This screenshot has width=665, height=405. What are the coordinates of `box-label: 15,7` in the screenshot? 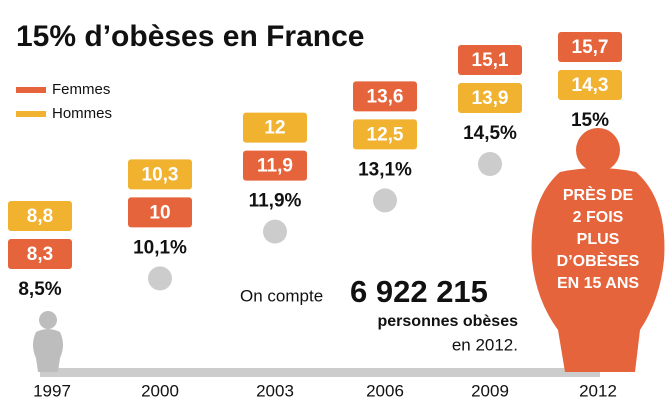 It's located at (590, 47).